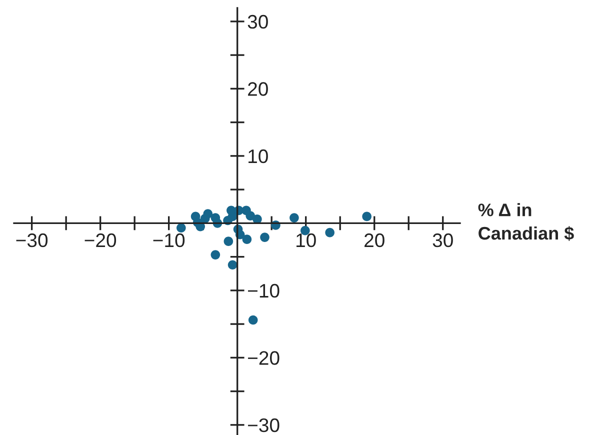  Describe the element at coordinates (258, 21) in the screenshot. I see `y-tick-label: 30` at that location.